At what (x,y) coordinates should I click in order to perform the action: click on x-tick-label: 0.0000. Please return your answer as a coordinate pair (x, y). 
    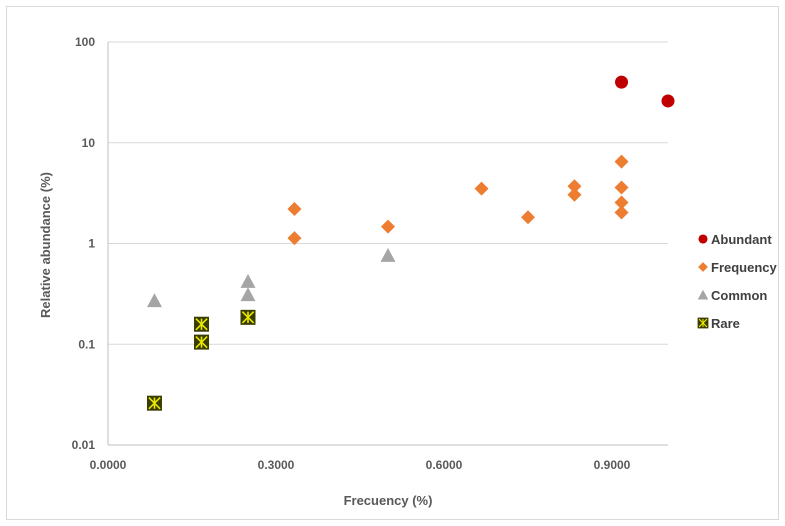
    Looking at the image, I should click on (108, 465).